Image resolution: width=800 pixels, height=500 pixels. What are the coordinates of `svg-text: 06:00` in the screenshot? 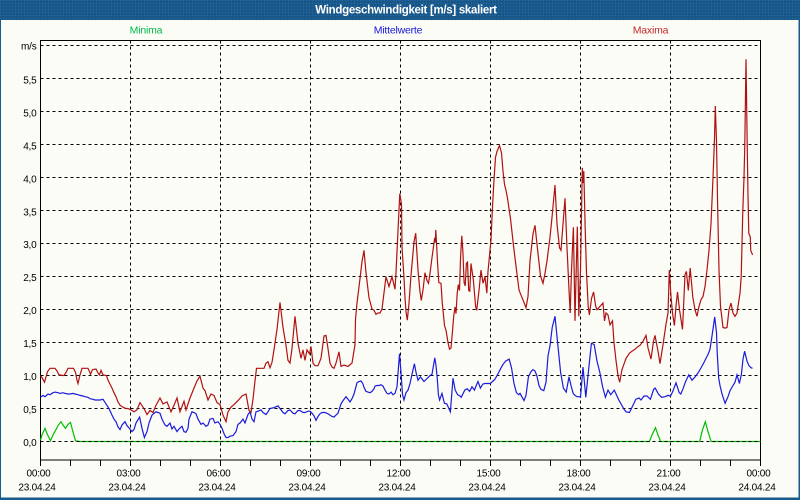 It's located at (218, 474).